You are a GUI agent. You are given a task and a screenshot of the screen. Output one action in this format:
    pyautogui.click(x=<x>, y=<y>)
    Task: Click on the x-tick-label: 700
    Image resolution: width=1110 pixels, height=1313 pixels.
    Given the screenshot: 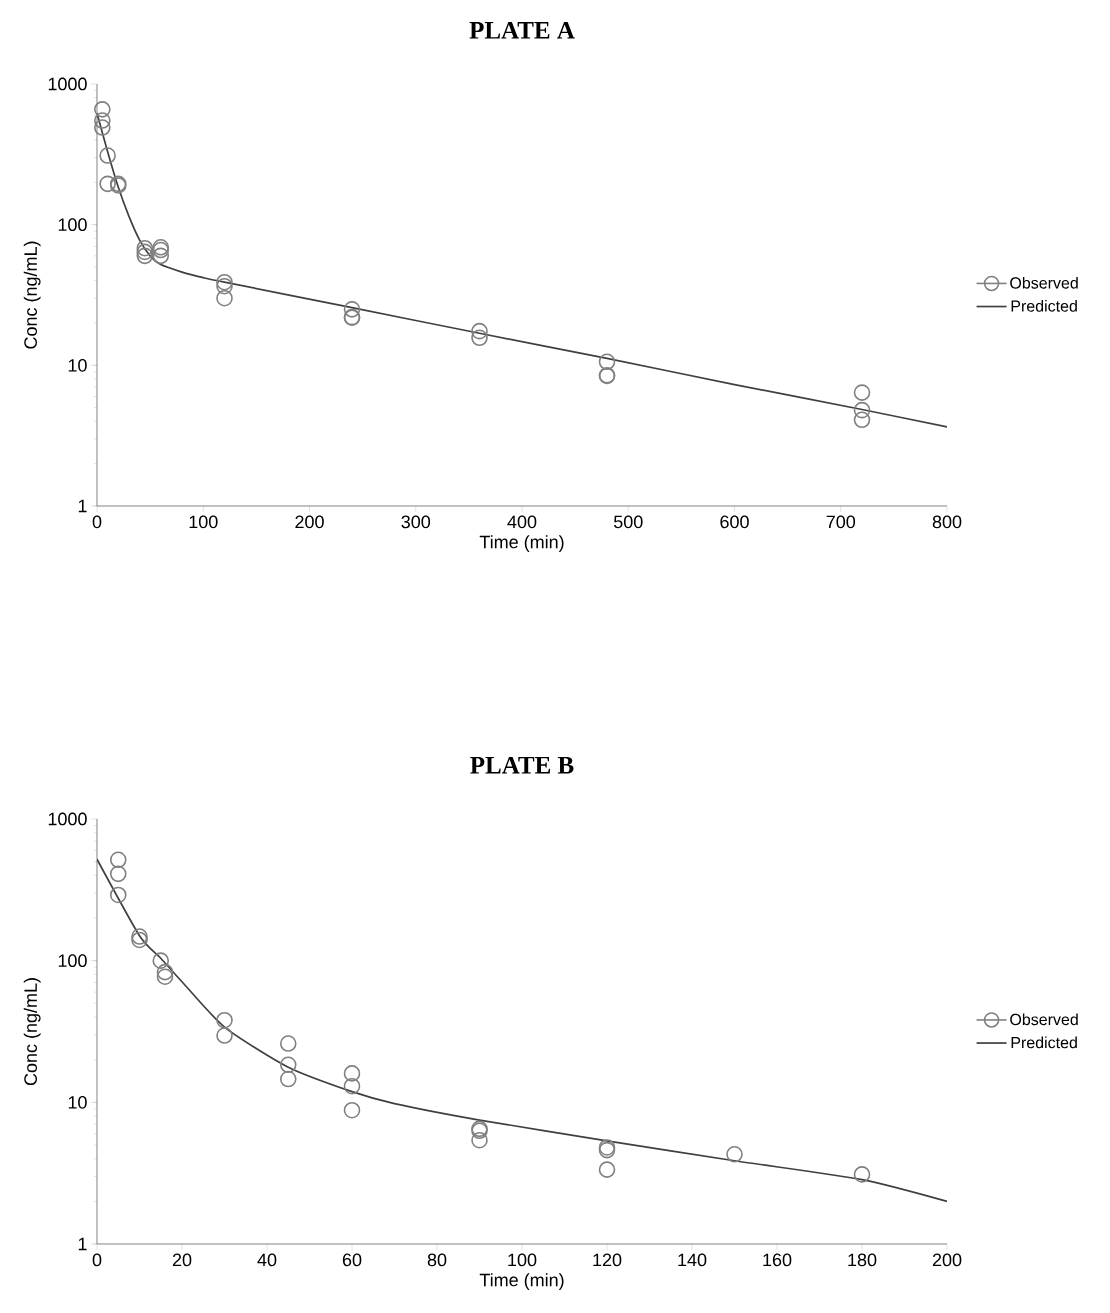 What is the action you would take?
    pyautogui.click(x=841, y=522)
    